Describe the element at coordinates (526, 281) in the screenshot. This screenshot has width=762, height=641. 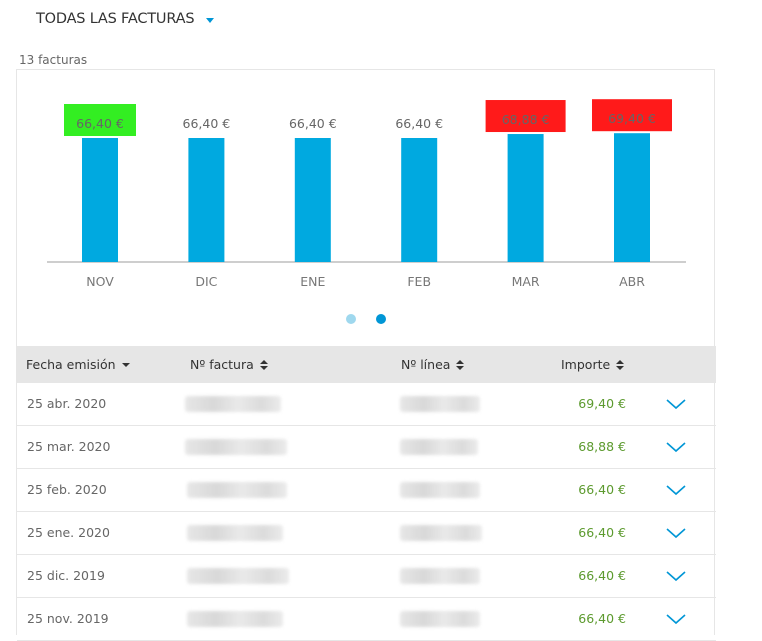
I see `x-tick-label: MAR` at that location.